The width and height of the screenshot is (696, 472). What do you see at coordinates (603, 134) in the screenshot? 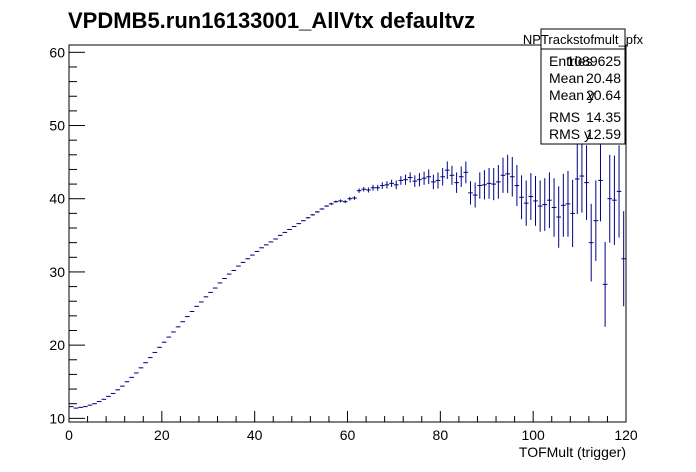
I see `stats-rms-y-value: 12.59` at bounding box center [603, 134].